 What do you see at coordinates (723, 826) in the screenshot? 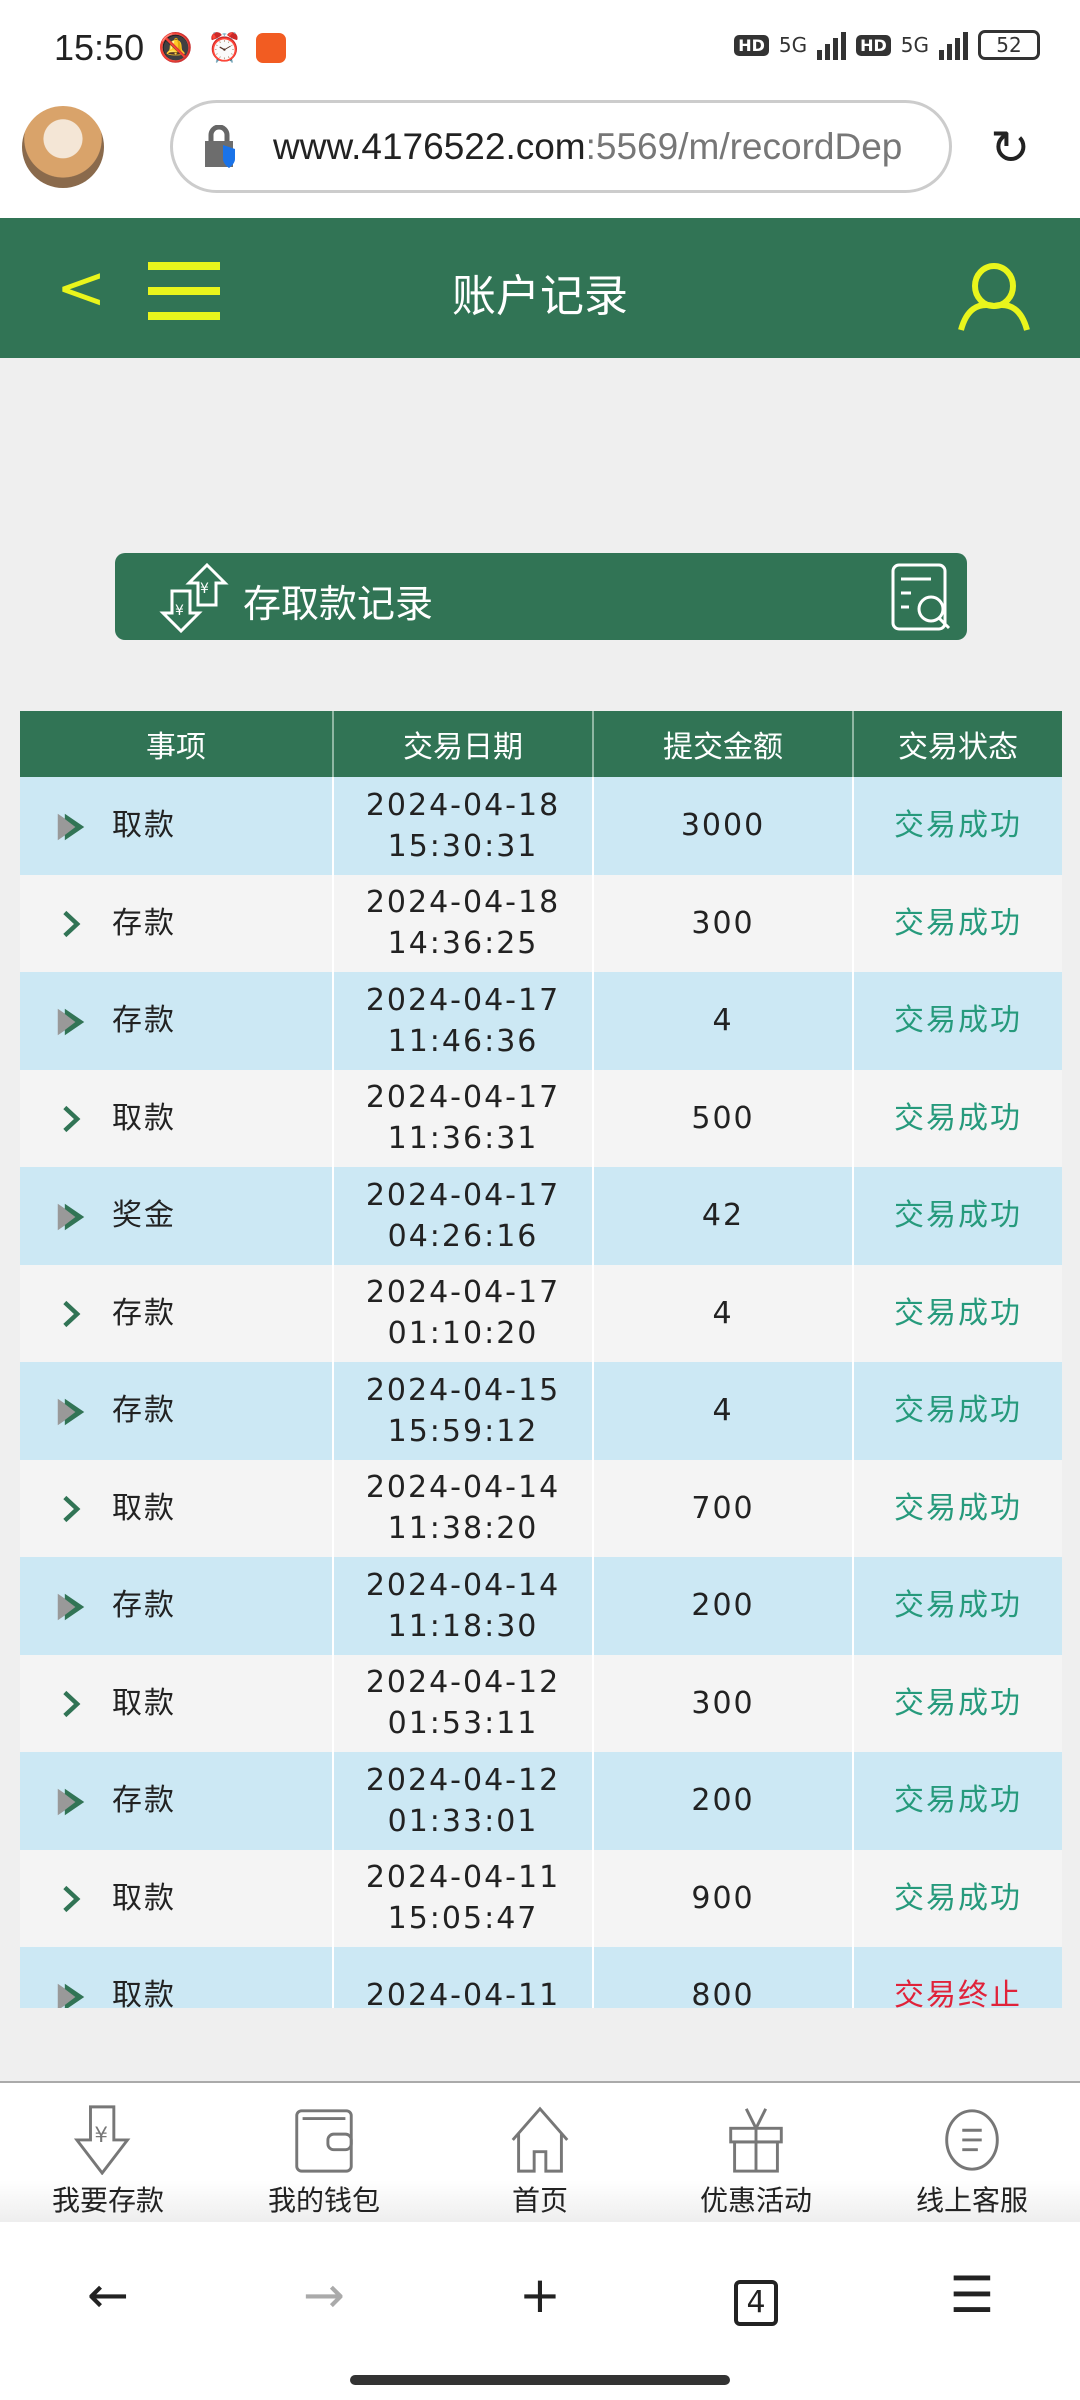
I see `amount-cell: 3000` at bounding box center [723, 826].